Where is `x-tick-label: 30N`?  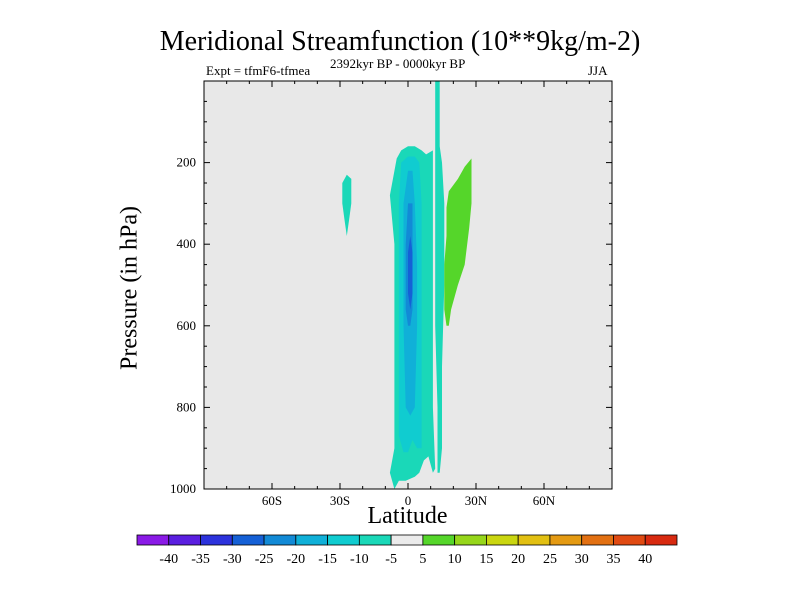 x-tick-label: 30N is located at coordinates (476, 500).